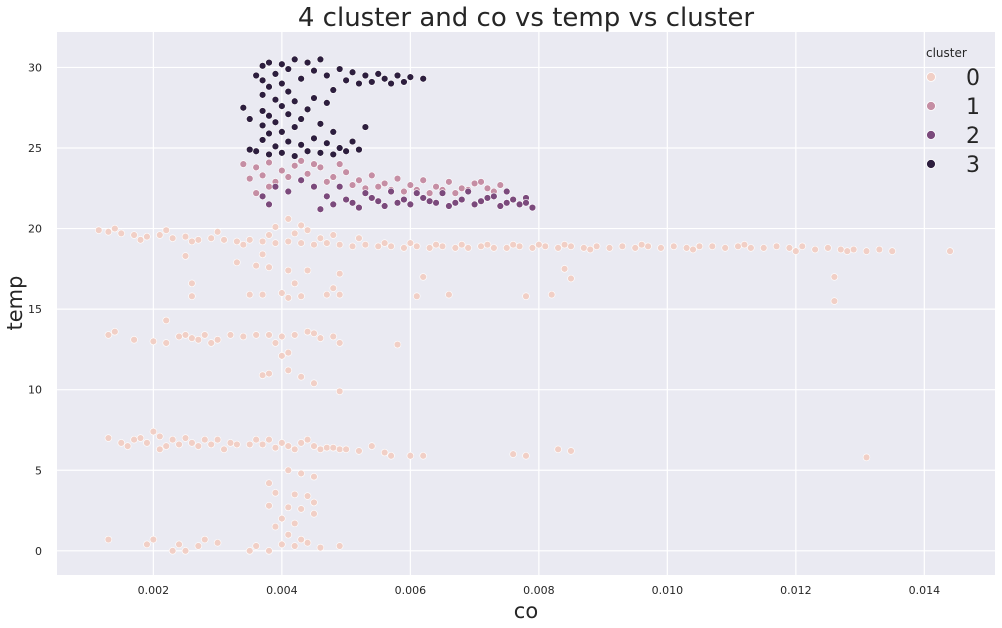 This screenshot has height=628, width=1002. Describe the element at coordinates (526, 611) in the screenshot. I see `x-axis-label: co` at that location.